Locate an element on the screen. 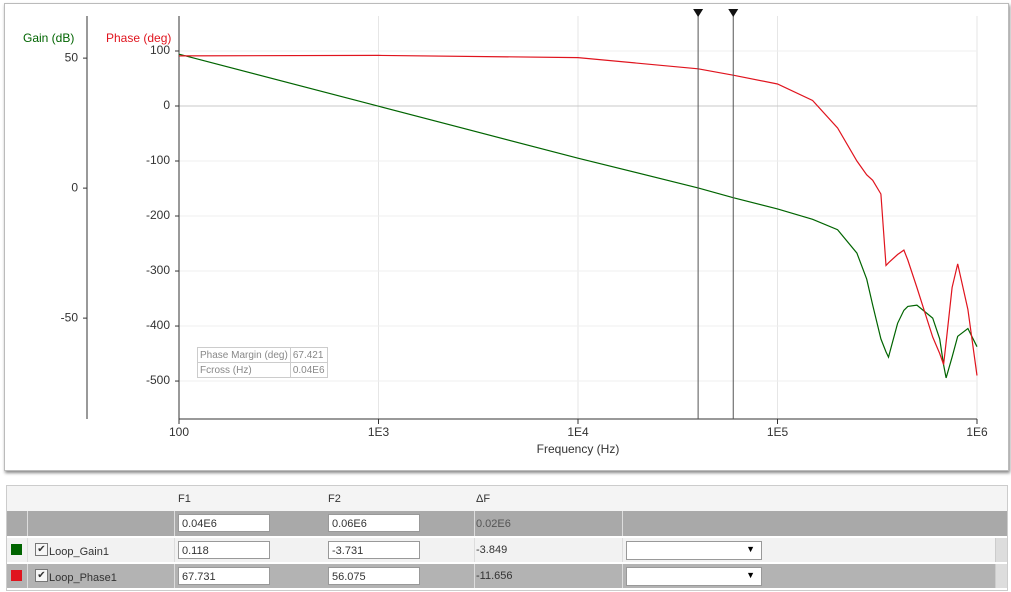  f2-value: -3.731 is located at coordinates (374, 550).